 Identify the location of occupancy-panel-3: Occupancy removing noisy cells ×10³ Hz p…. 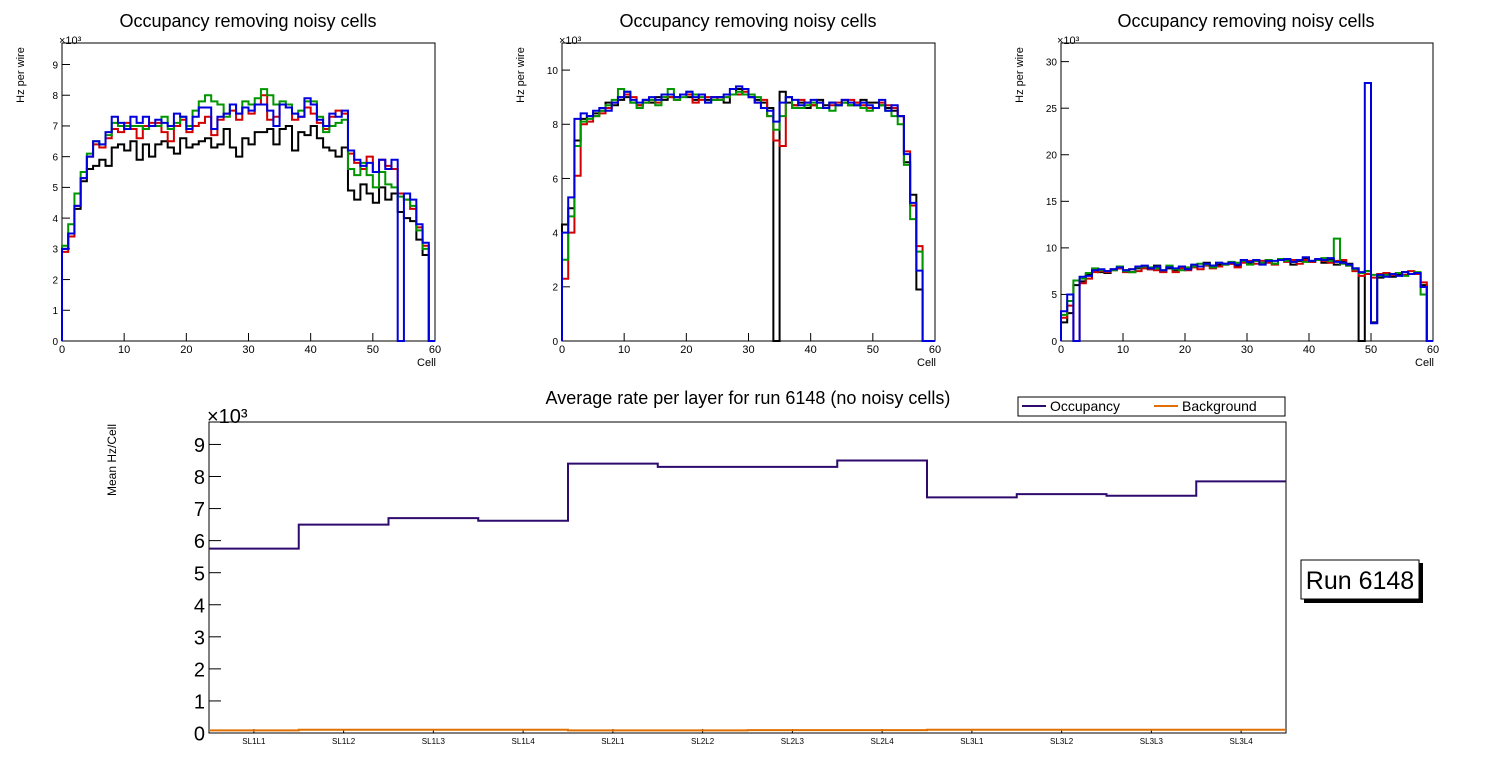
(1226, 190).